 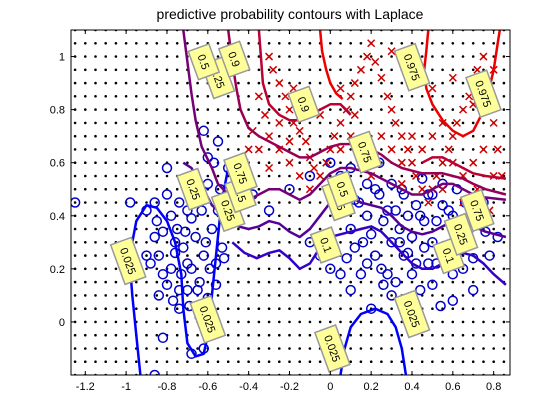 What do you see at coordinates (126, 387) in the screenshot?
I see `x-tick-label: -1` at bounding box center [126, 387].